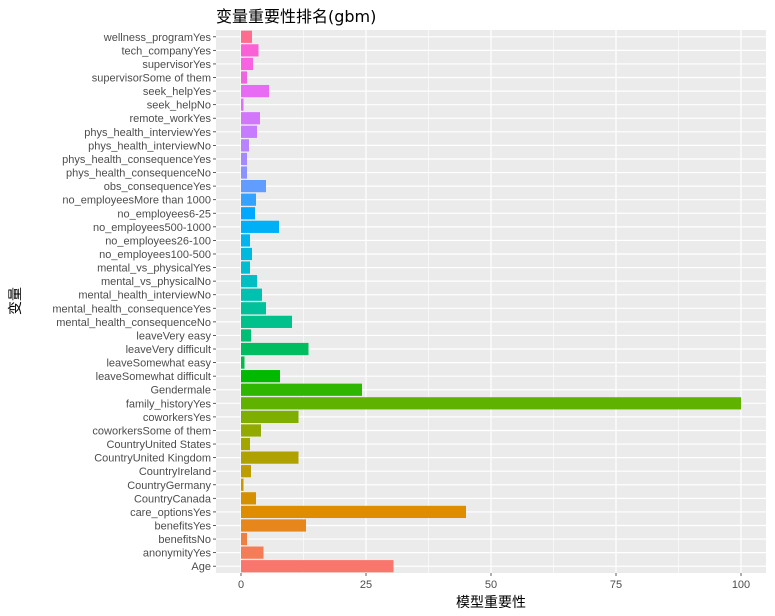  I want to click on y-tick-label: leaveSomewhat easy, so click(158, 364).